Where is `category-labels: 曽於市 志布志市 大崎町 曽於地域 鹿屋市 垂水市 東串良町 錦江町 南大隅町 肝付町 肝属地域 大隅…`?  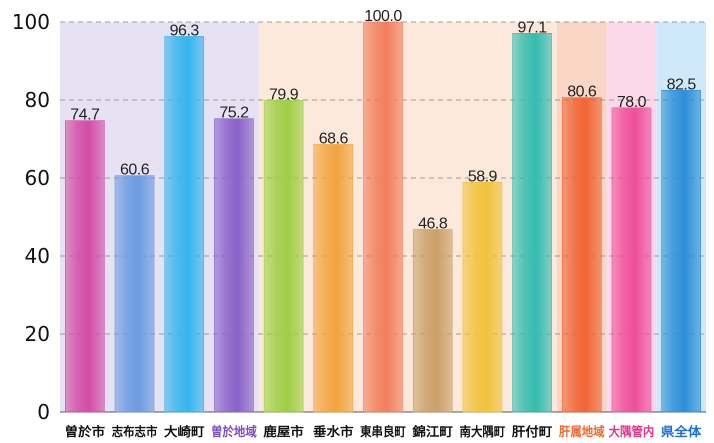 category-labels: 曽於市 志布志市 大崎町 曽於地域 鹿屋市 垂水市 東串良町 錦江町 南大隅町 肝付町 肝属地域 大隅… is located at coordinates (383, 431).